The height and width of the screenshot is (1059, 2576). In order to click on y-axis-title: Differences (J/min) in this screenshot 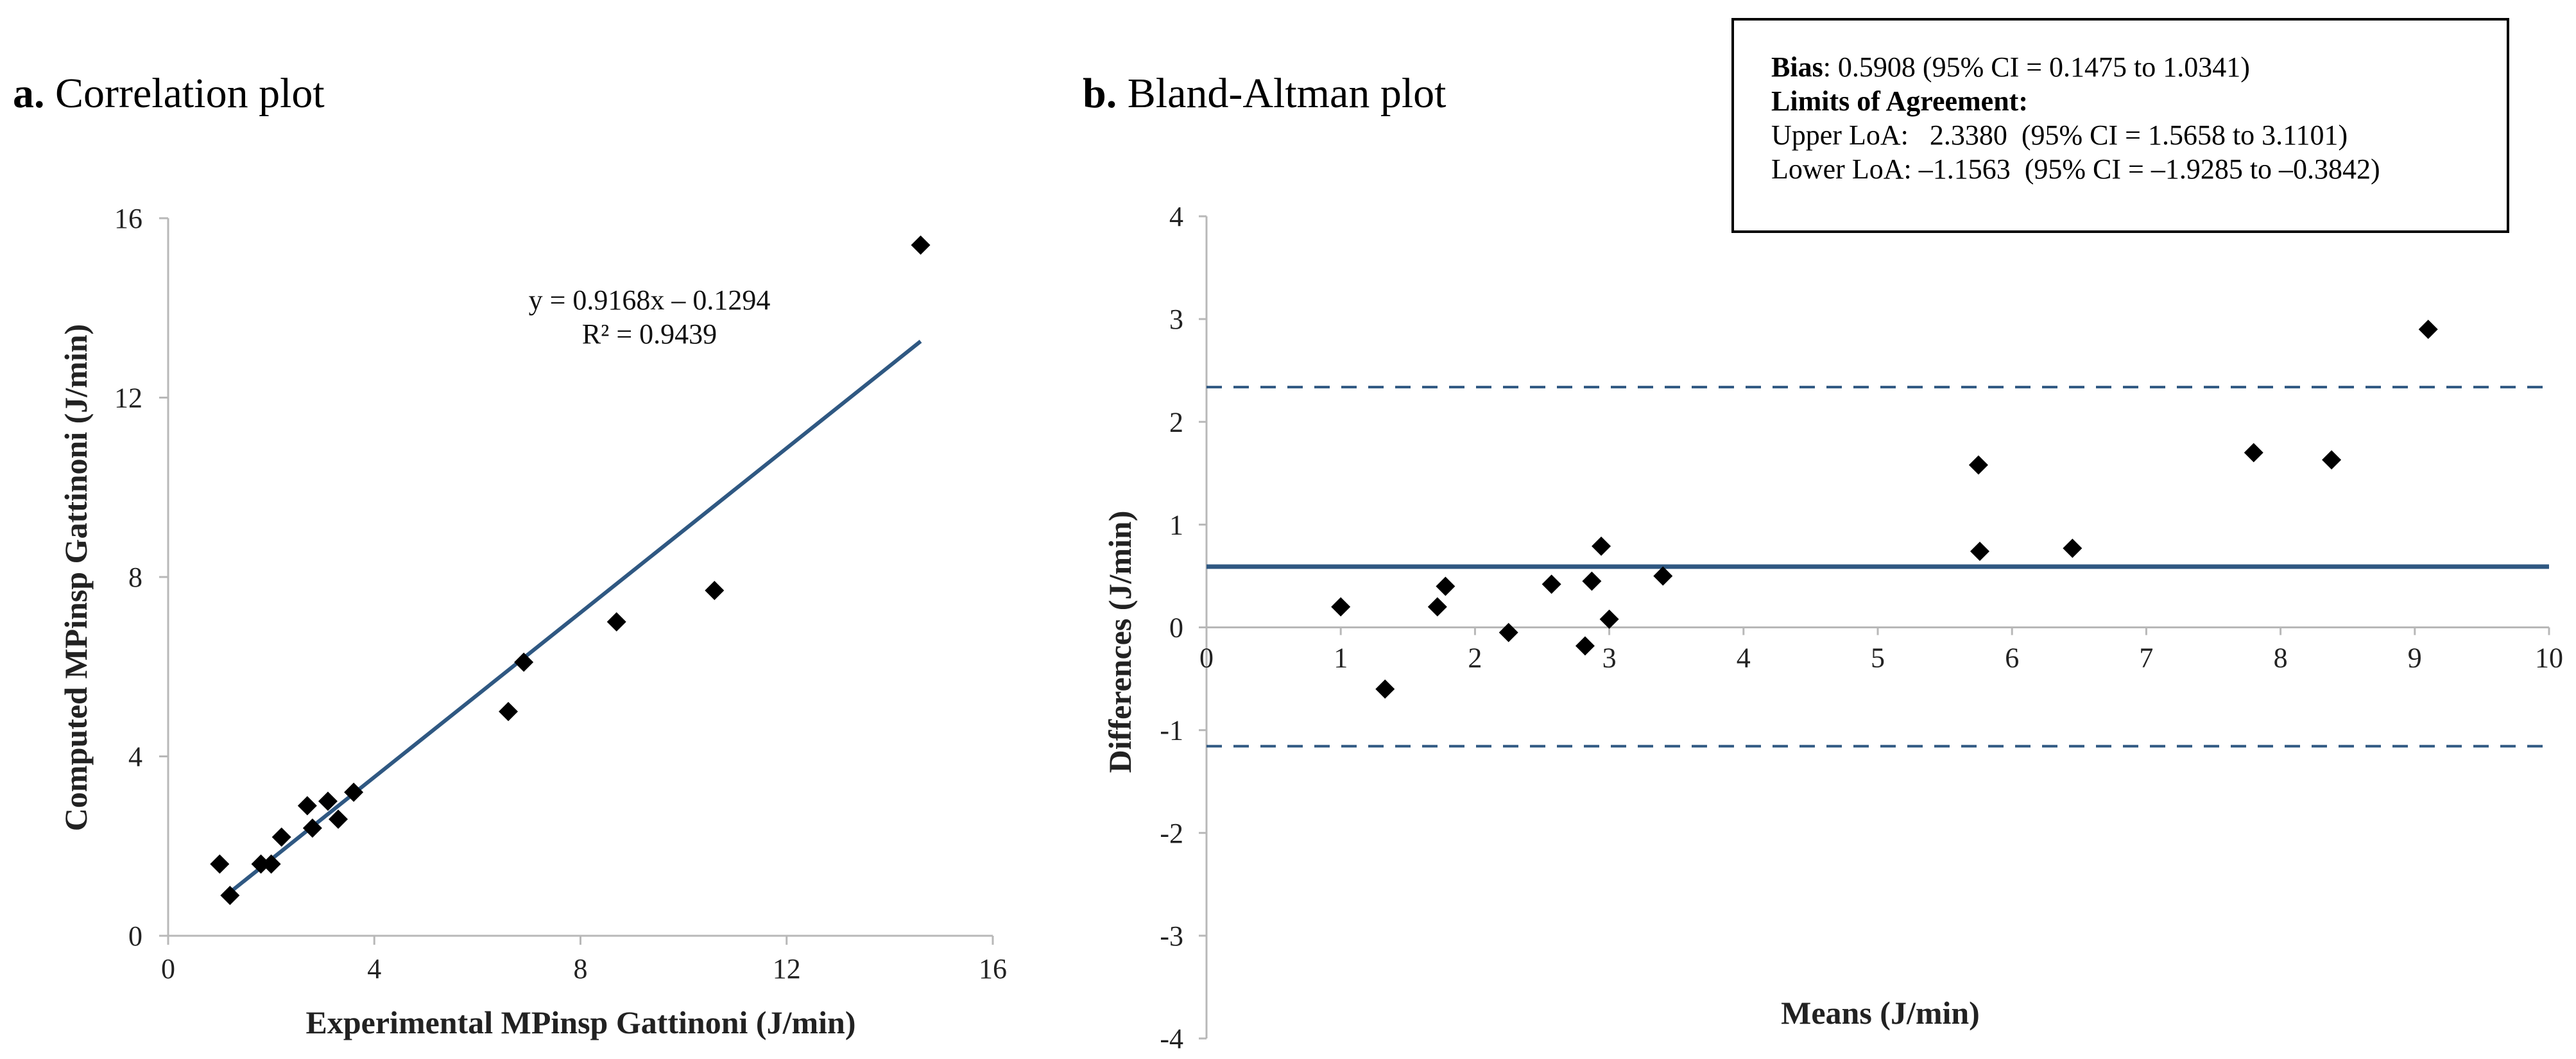, I will do `click(1120, 642)`.